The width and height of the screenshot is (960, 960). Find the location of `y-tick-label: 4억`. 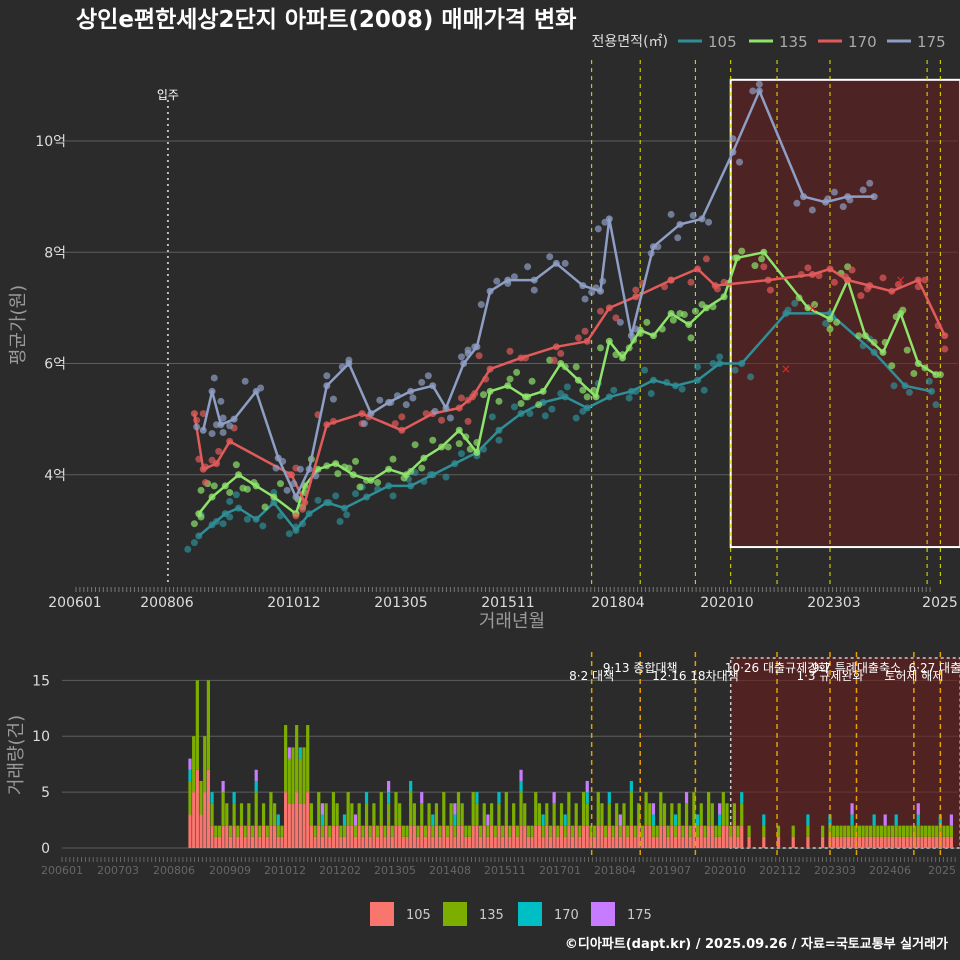

y-tick-label: 4억 is located at coordinates (55, 476).